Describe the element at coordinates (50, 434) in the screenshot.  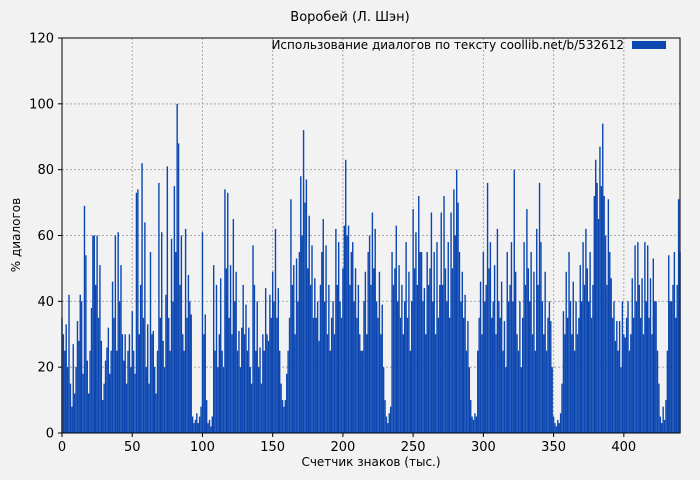
I see `y-tick-label: 0` at that location.